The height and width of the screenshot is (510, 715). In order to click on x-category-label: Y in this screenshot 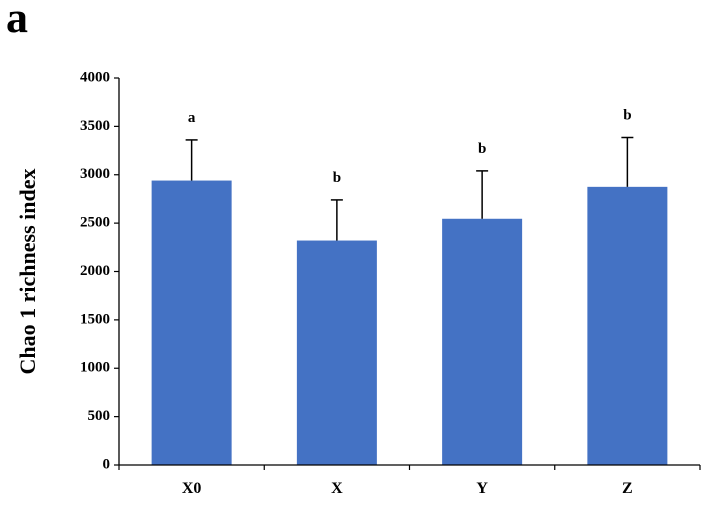, I will do `click(482, 488)`.